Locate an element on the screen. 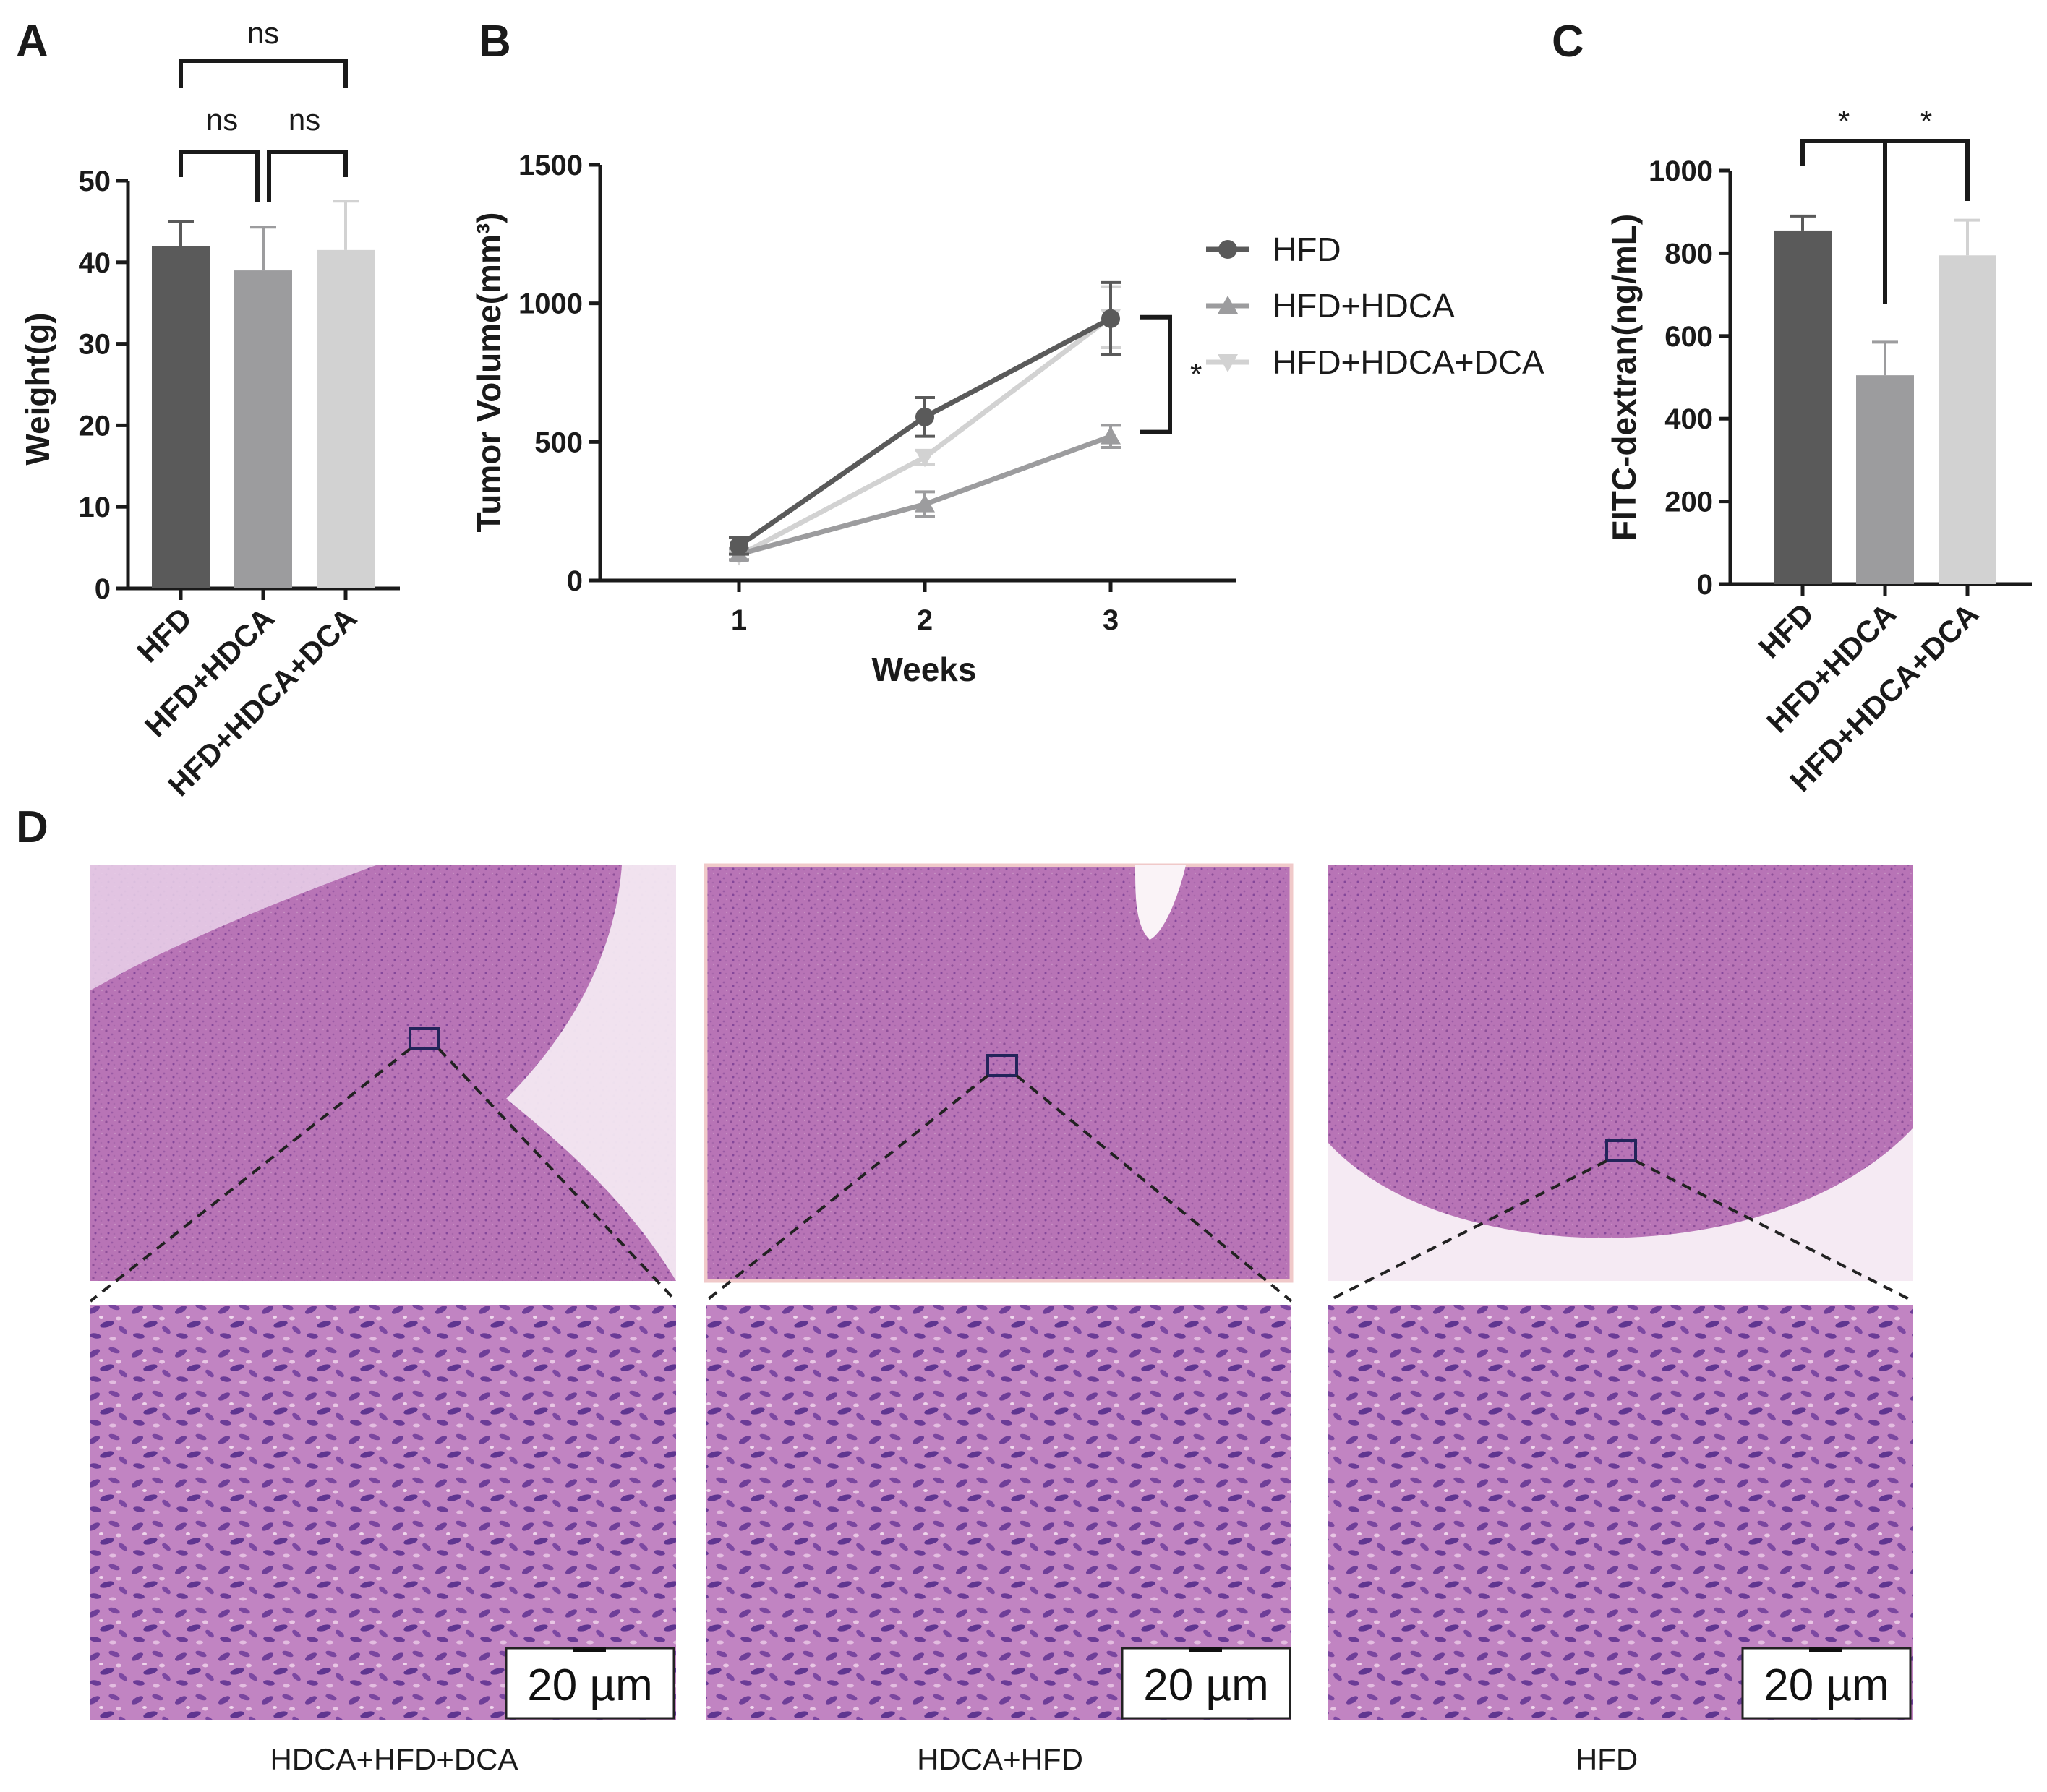  chart-b-significance-bracket is located at coordinates (1156, 374).